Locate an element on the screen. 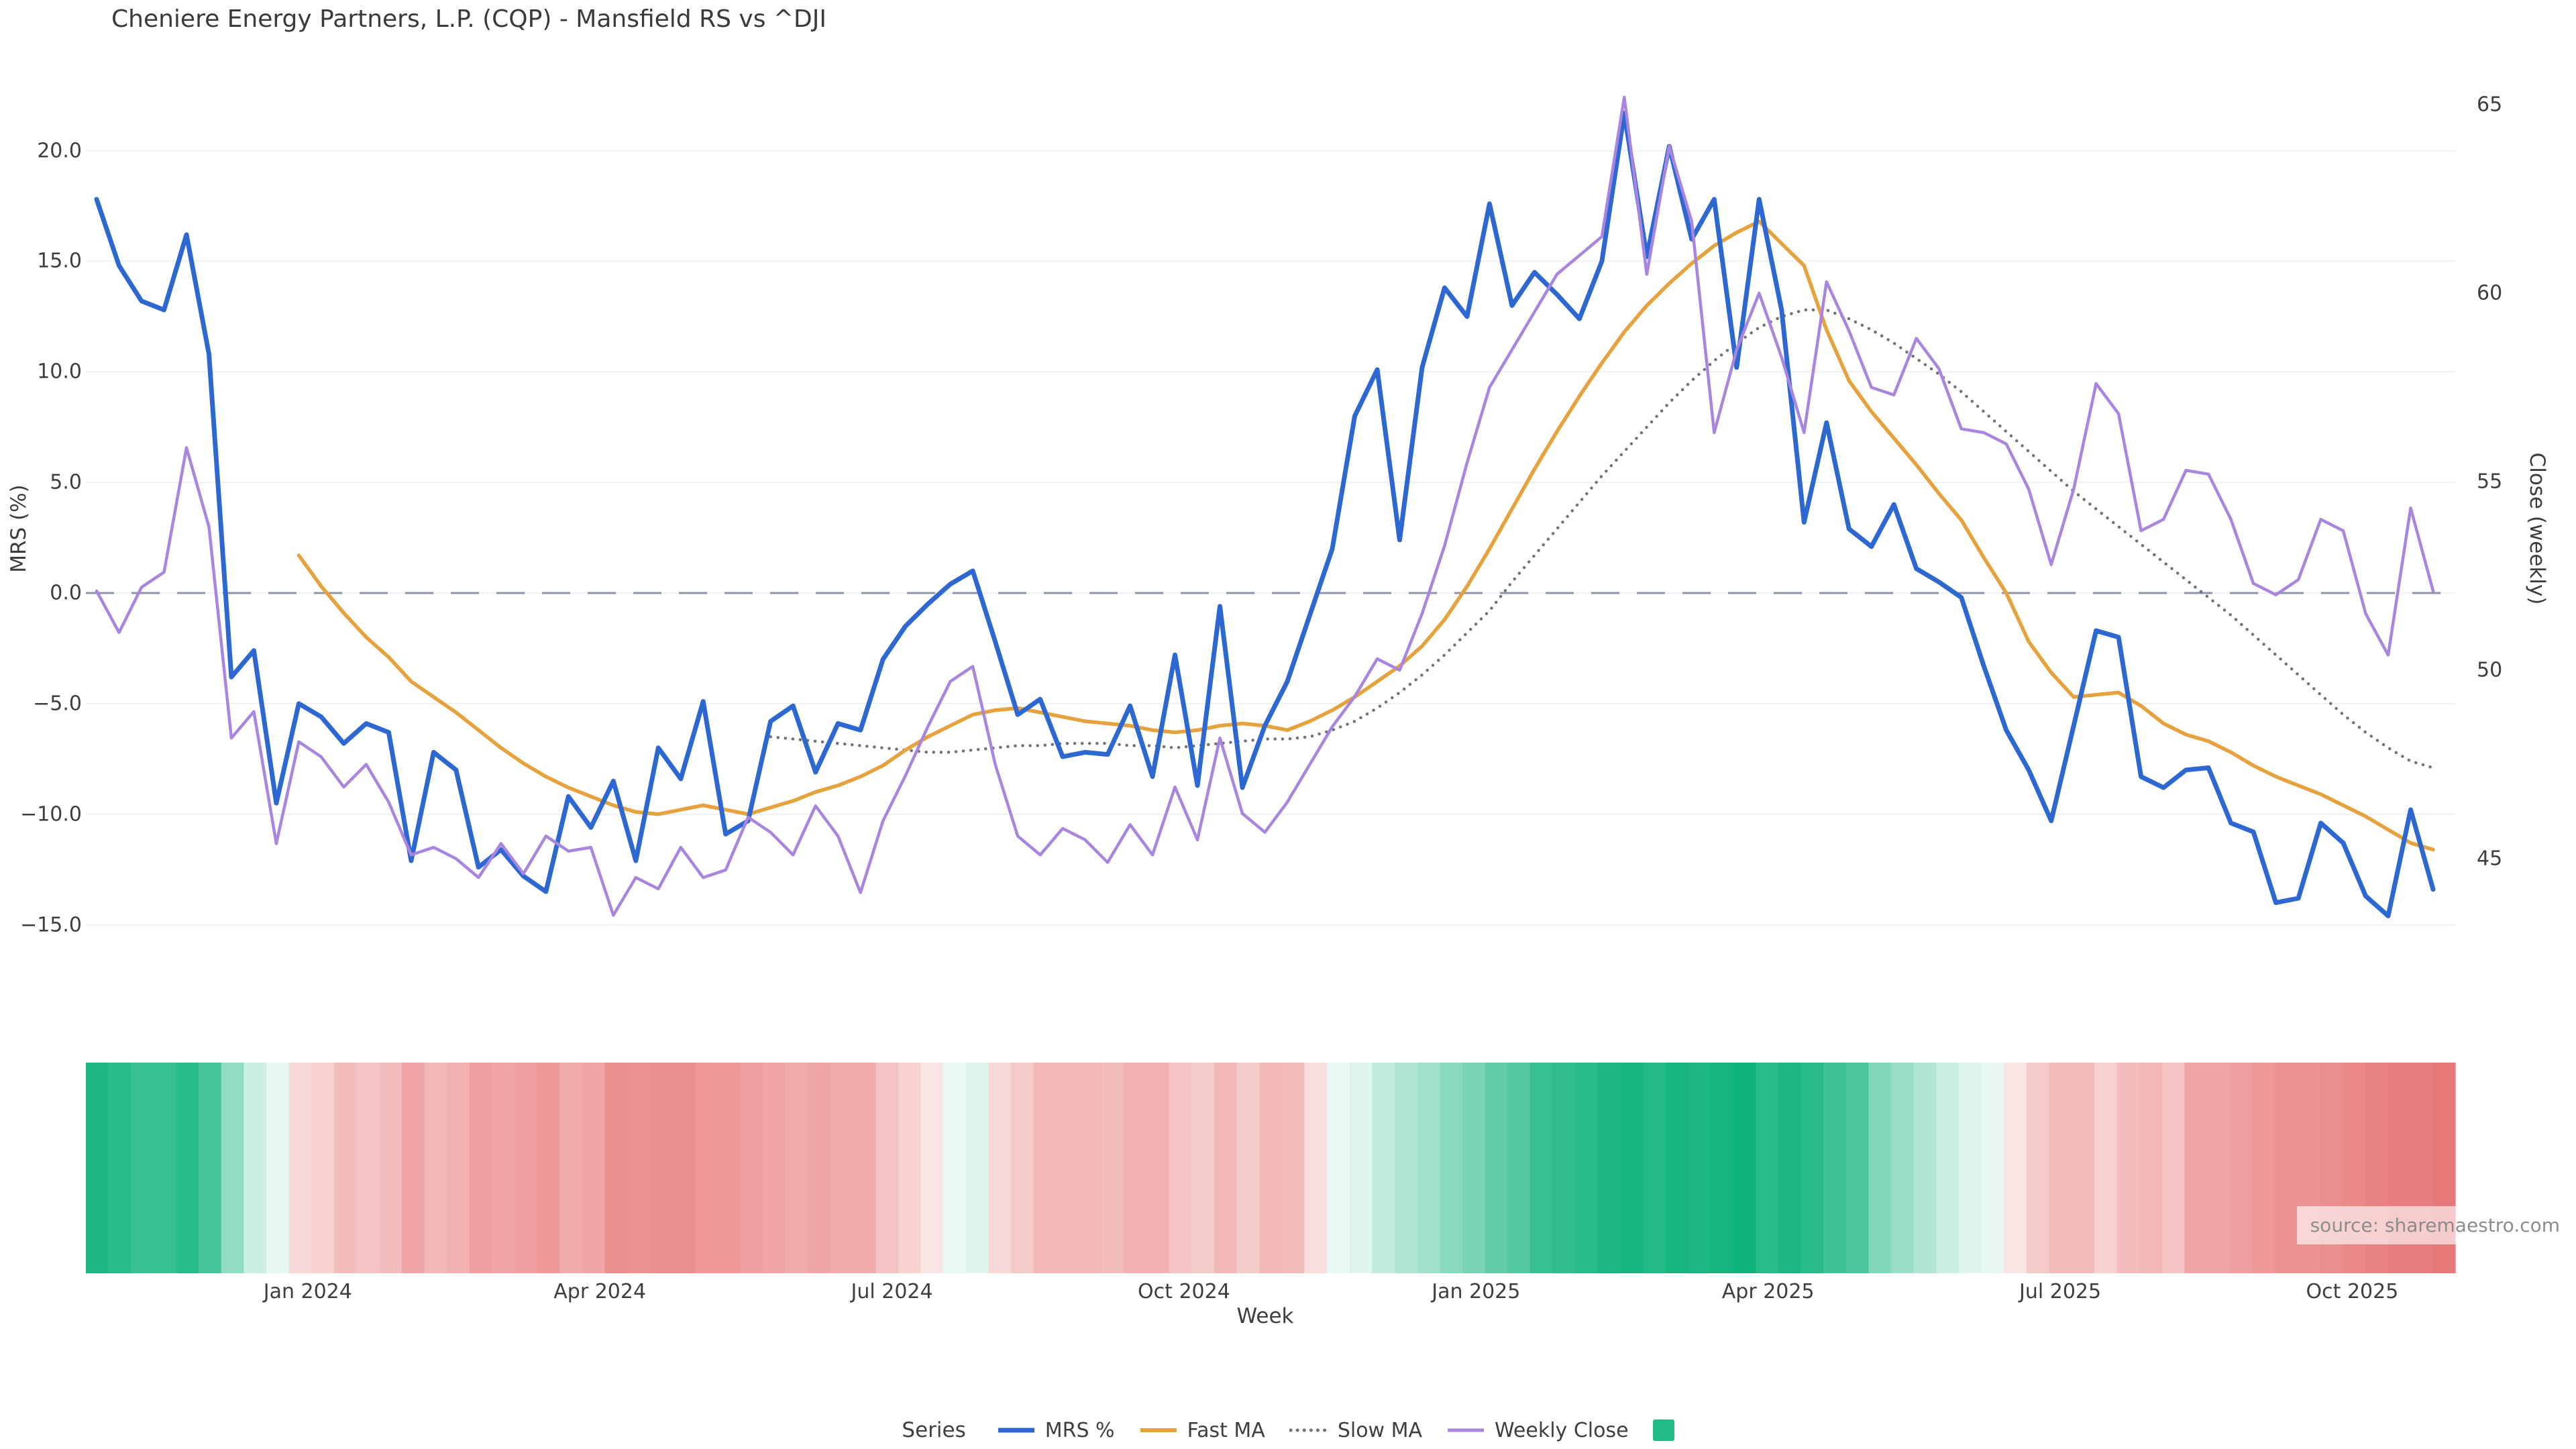  left-axis-tick: 15.0 is located at coordinates (59, 261).